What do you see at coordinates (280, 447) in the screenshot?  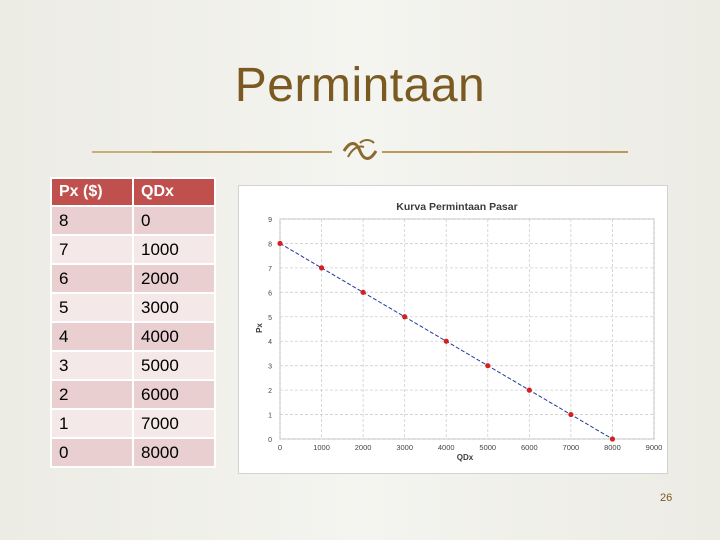 I see `x-tick-label: 0` at bounding box center [280, 447].